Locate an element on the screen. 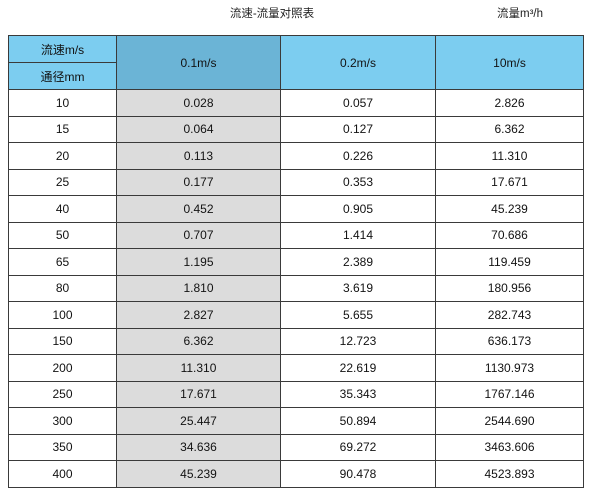 This screenshot has height=488, width=600. cell-diameter: 15 is located at coordinates (62, 129).